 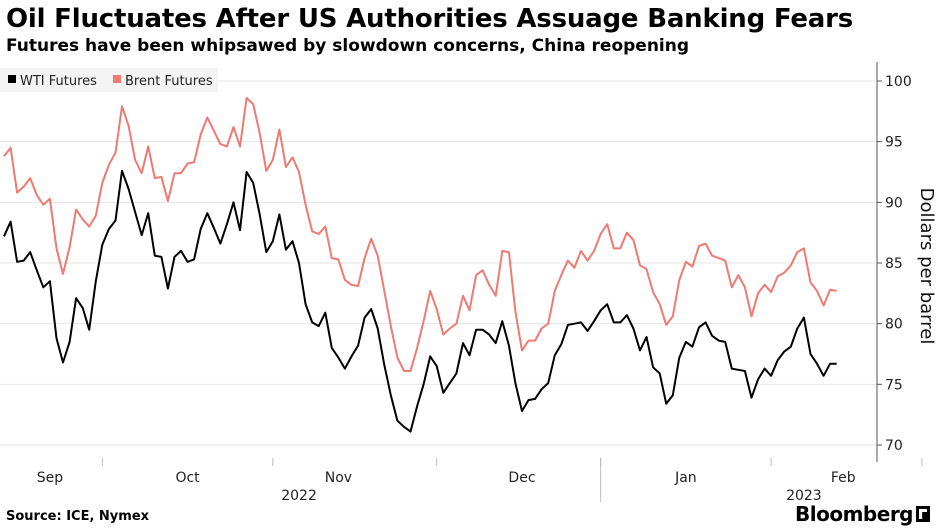 What do you see at coordinates (78, 516) in the screenshot?
I see `source-note: Source: ICE, Nymex` at bounding box center [78, 516].